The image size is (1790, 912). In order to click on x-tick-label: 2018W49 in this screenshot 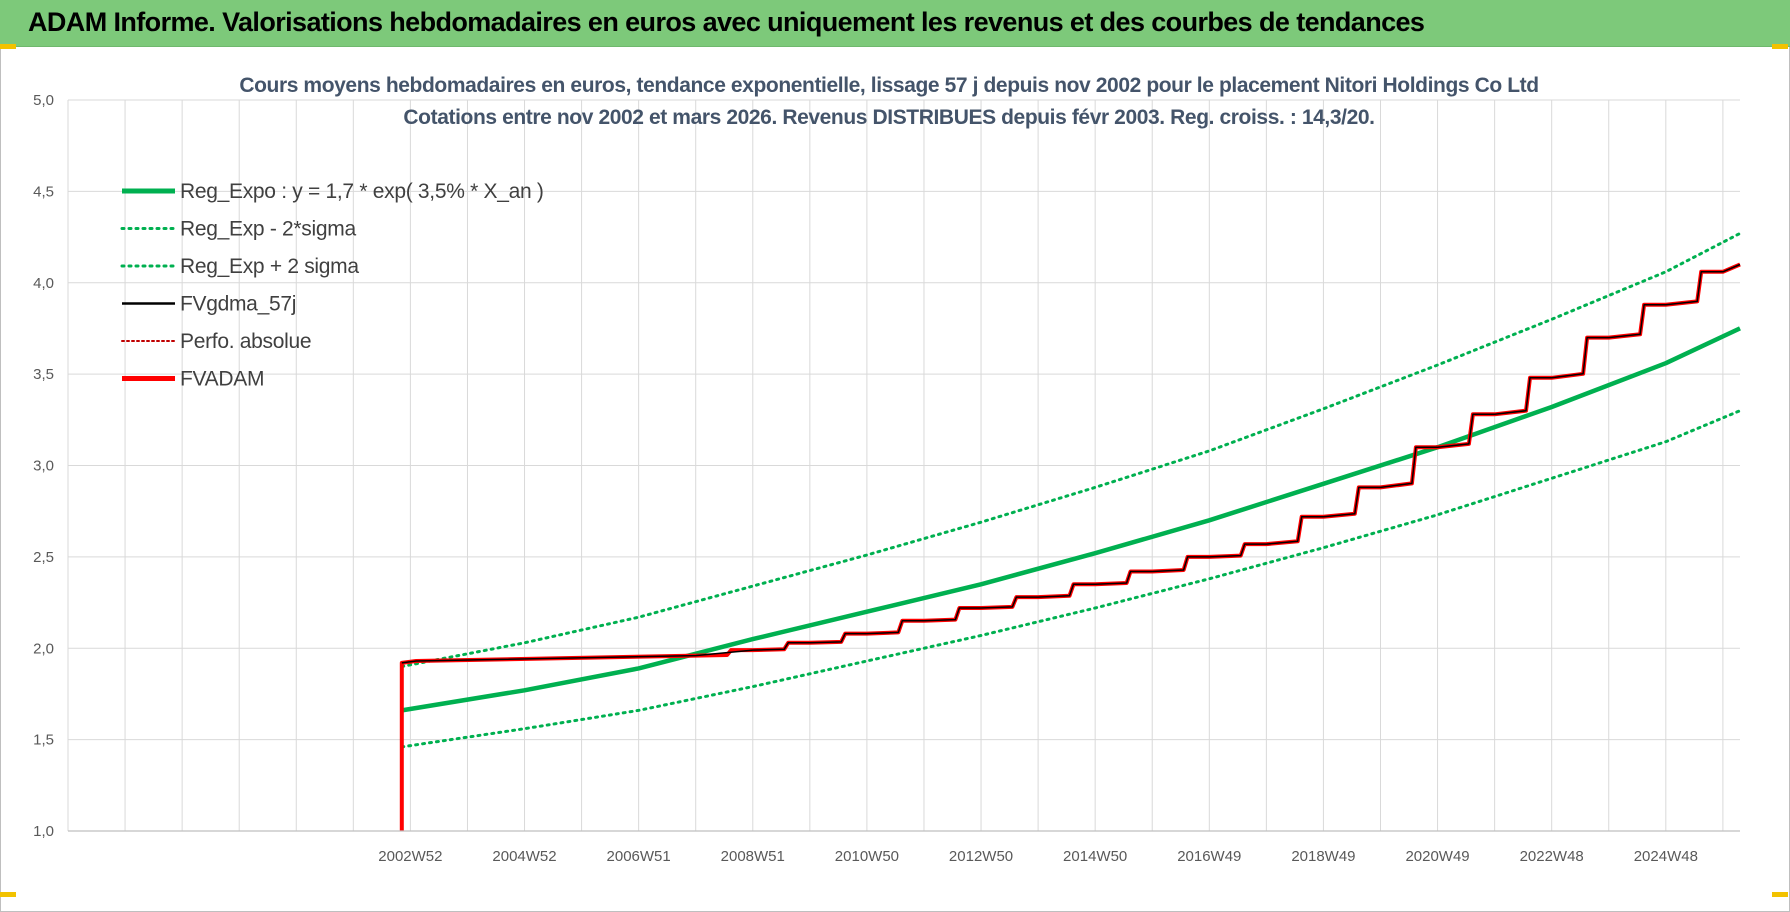, I will do `click(1323, 856)`.